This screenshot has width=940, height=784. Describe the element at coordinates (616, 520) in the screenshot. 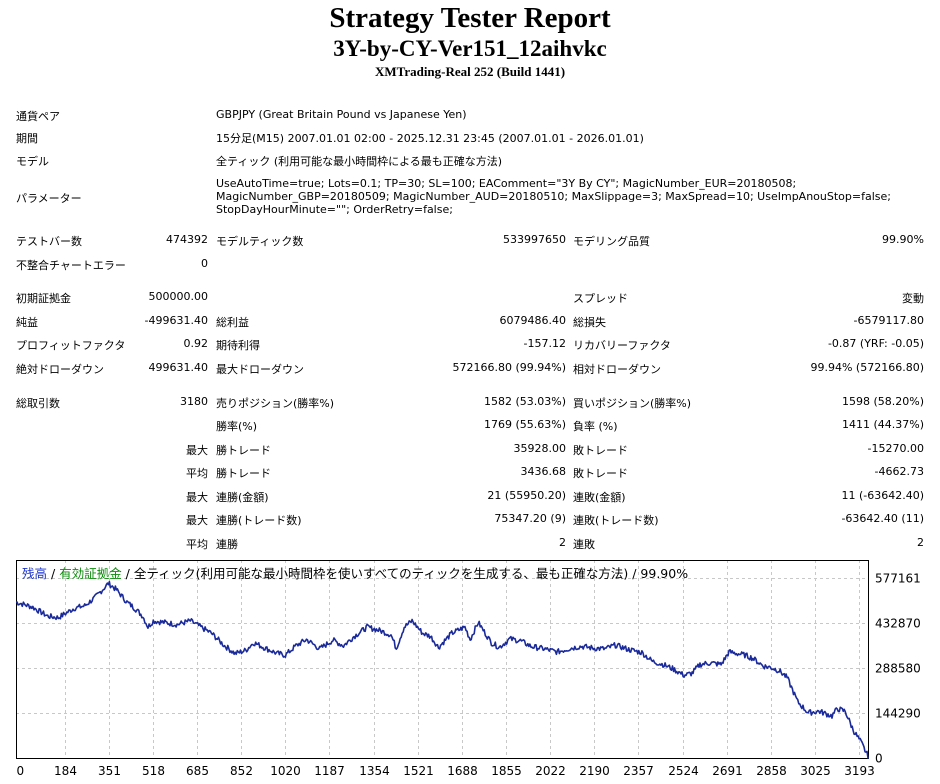

I see `max-cons-lossamt-label: 連敗(トレード数)` at that location.